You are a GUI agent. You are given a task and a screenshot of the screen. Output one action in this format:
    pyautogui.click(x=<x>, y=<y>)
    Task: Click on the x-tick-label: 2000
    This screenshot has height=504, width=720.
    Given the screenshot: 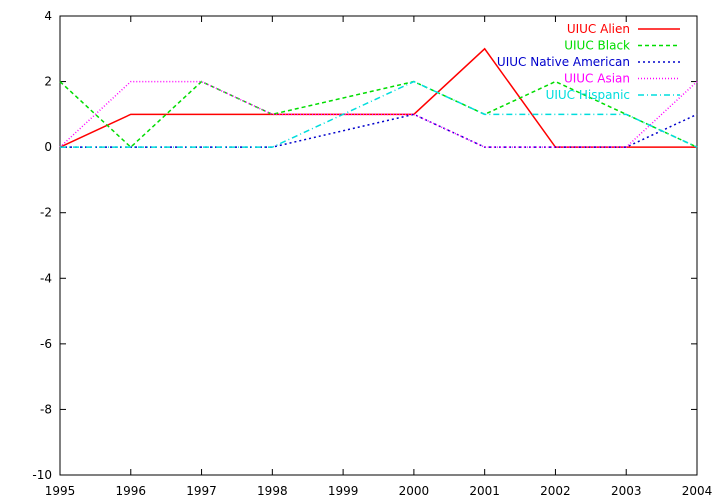 What is the action you would take?
    pyautogui.click(x=414, y=491)
    